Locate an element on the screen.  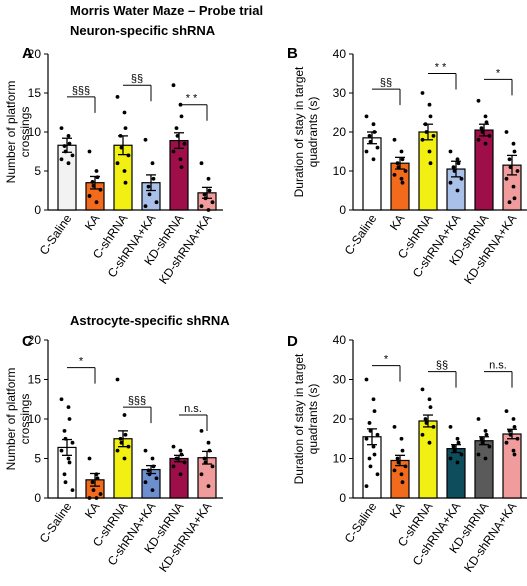
y-axis-label-line: Number of platform is located at coordinates (11, 419).